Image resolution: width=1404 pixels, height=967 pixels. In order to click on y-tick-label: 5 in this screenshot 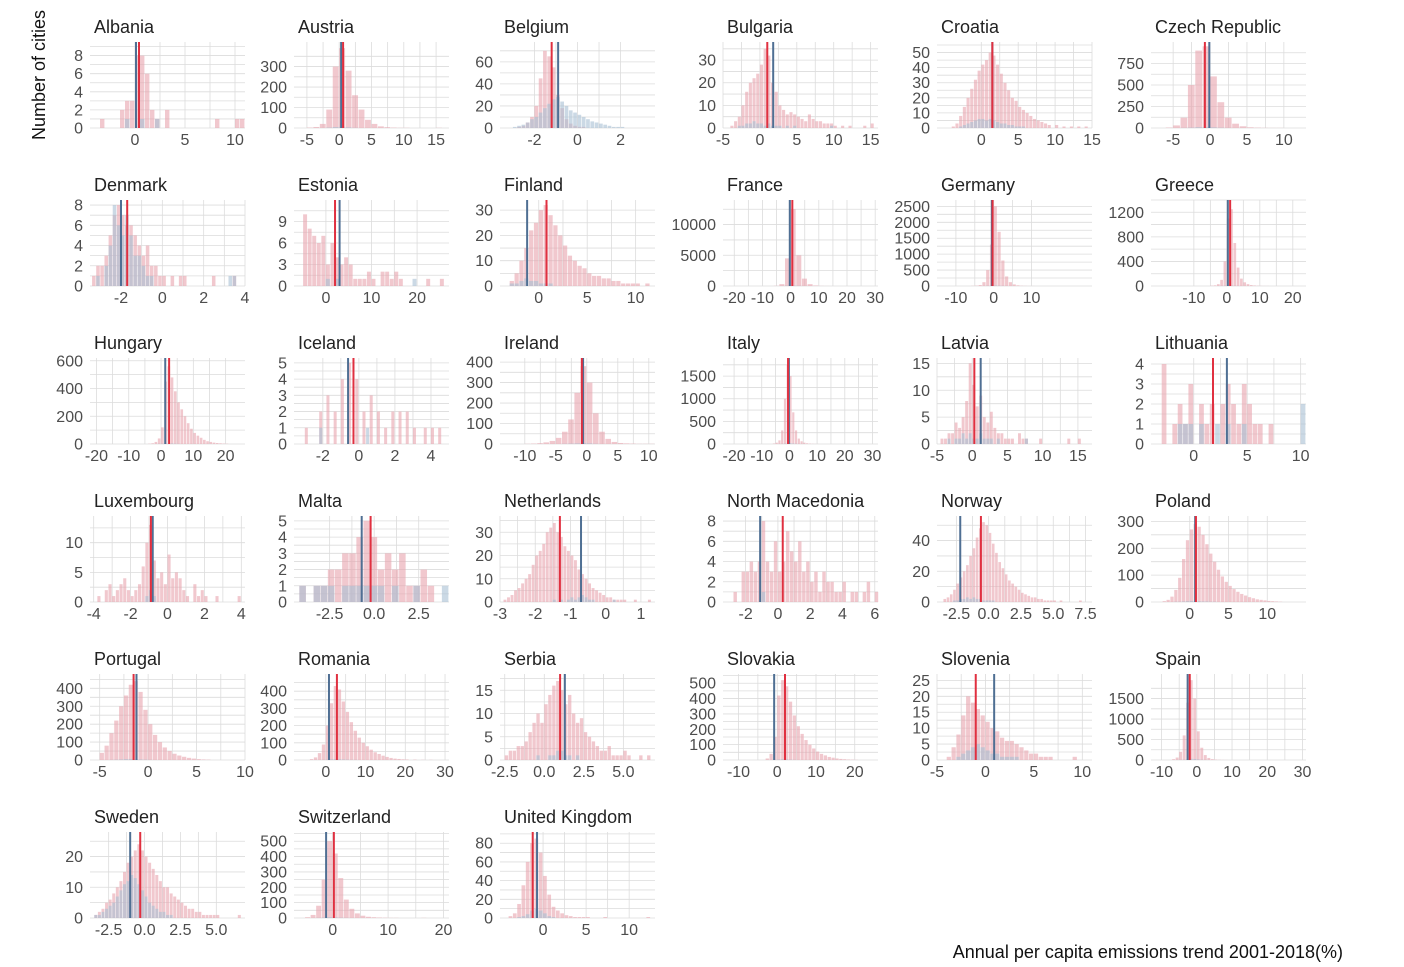, I will do `click(925, 418)`.